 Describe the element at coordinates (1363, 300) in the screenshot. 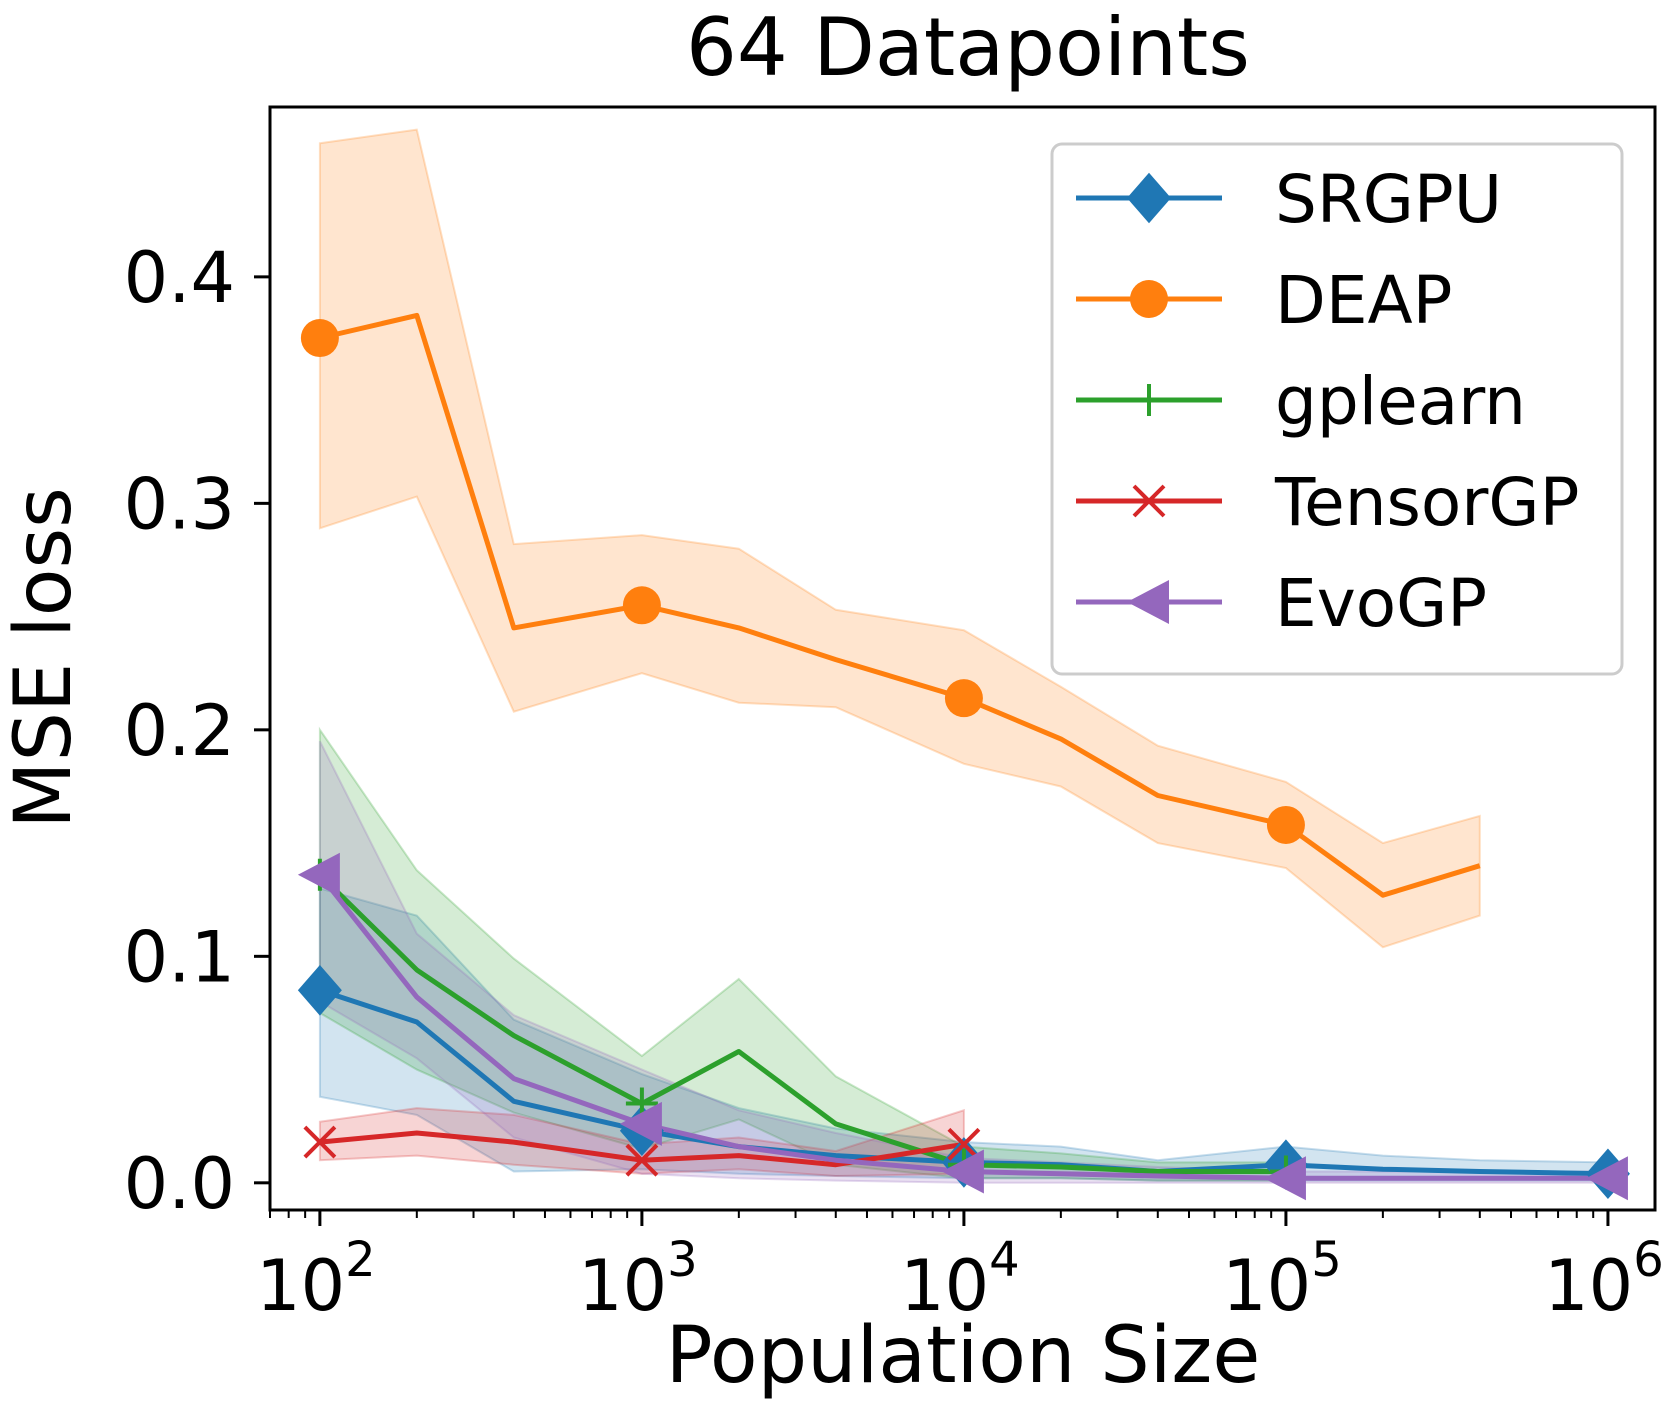

I see `legend-label-deap: DEAP` at that location.